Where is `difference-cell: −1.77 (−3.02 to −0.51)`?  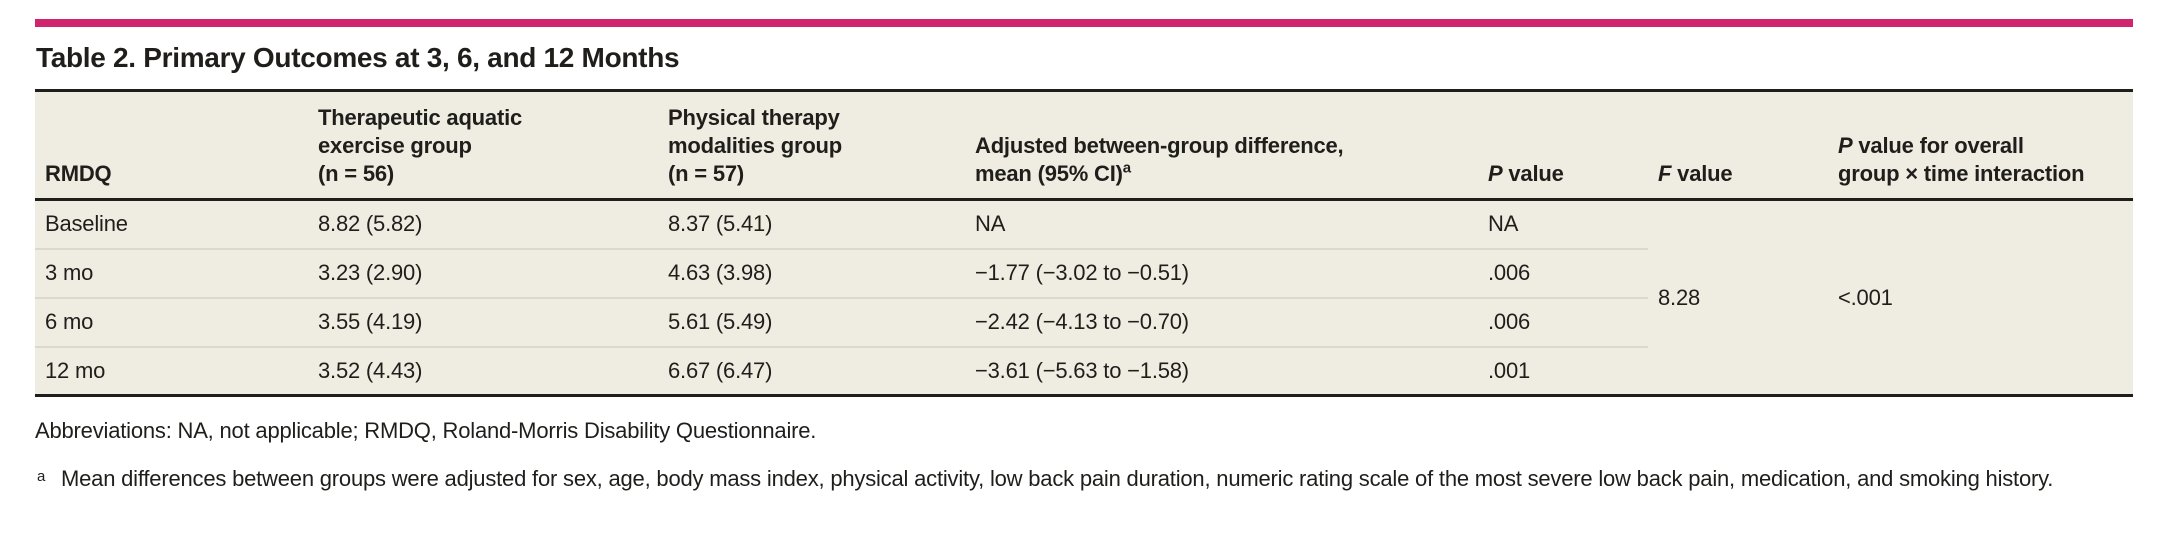 difference-cell: −1.77 (−3.02 to −0.51) is located at coordinates (1221, 272).